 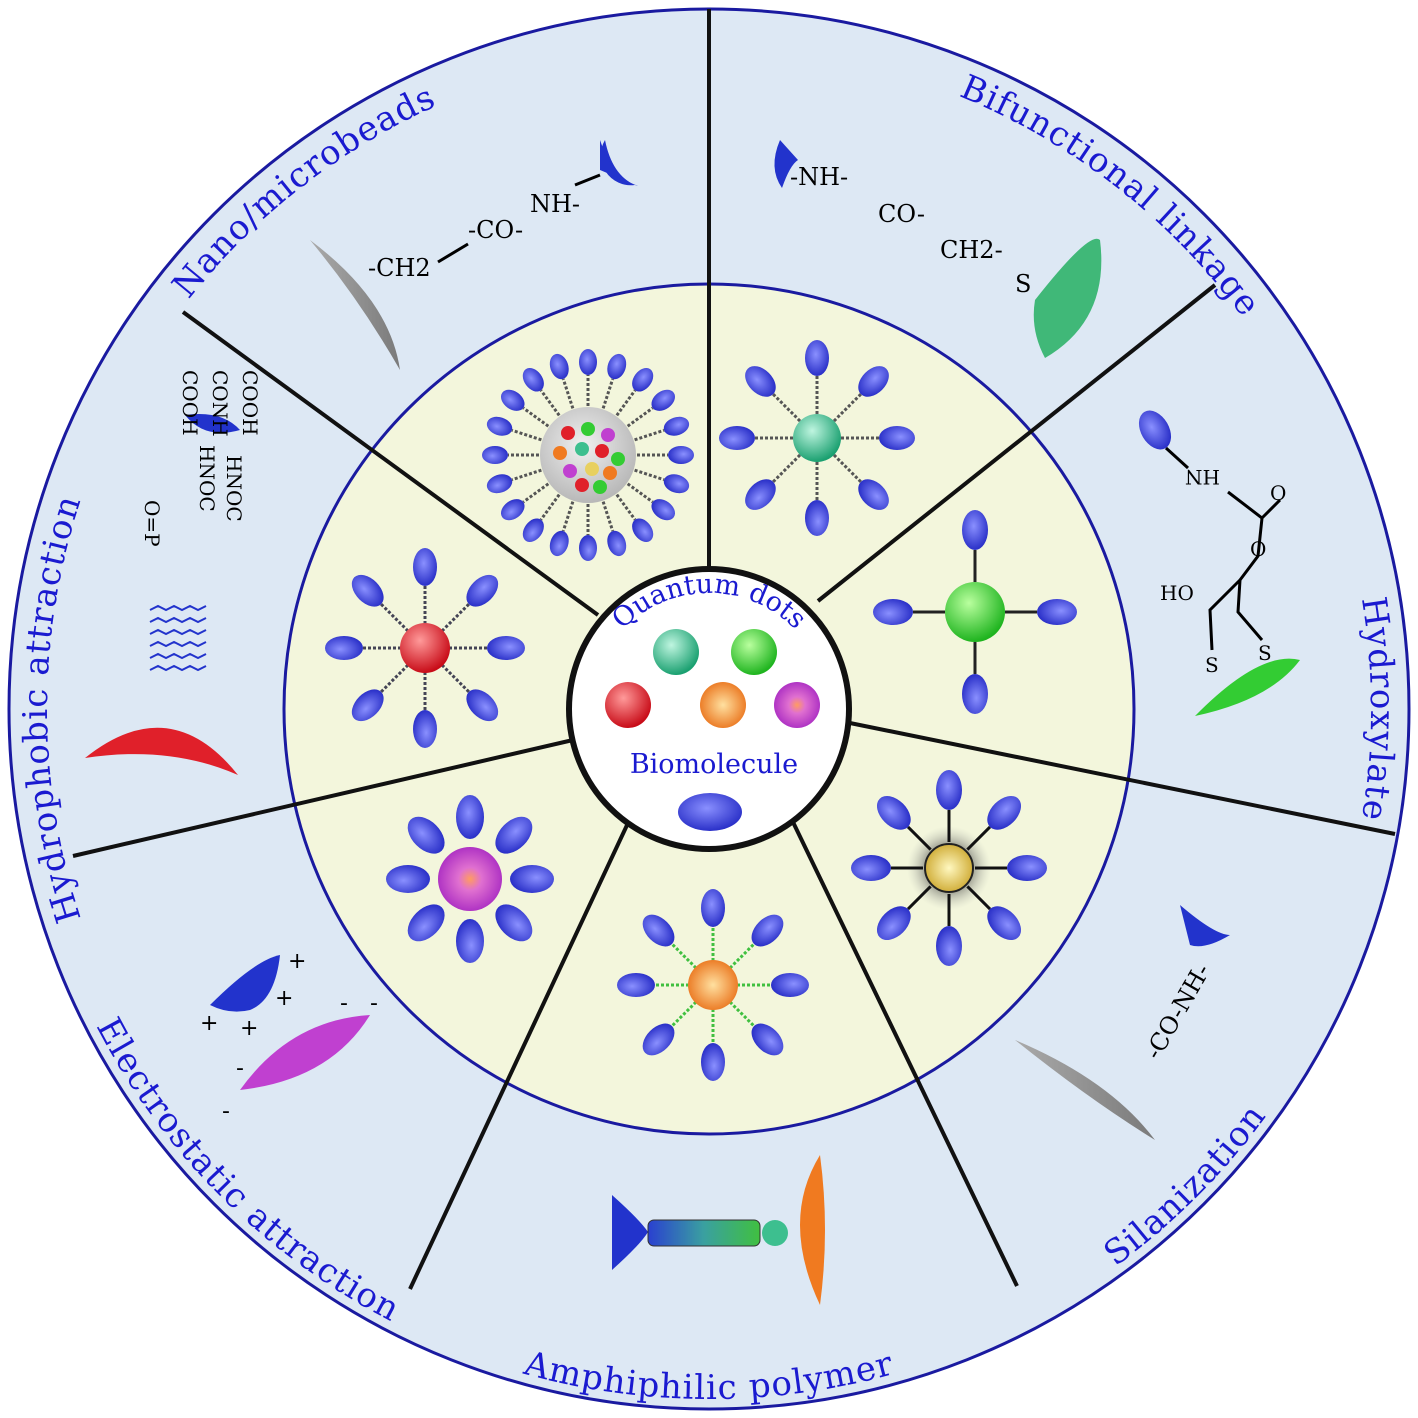 What do you see at coordinates (676, 652) in the screenshot?
I see `qd-teal` at bounding box center [676, 652].